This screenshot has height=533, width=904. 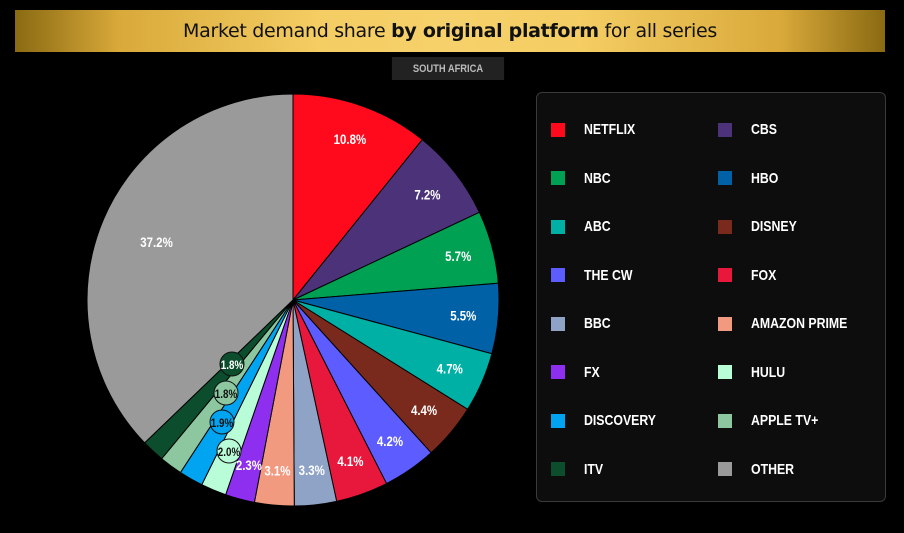 I want to click on data-label-nbc: 5.7%, so click(x=458, y=256).